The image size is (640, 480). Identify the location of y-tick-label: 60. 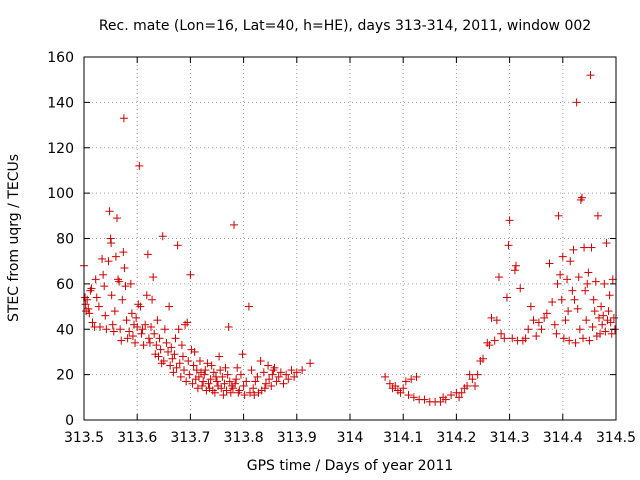
(65, 285).